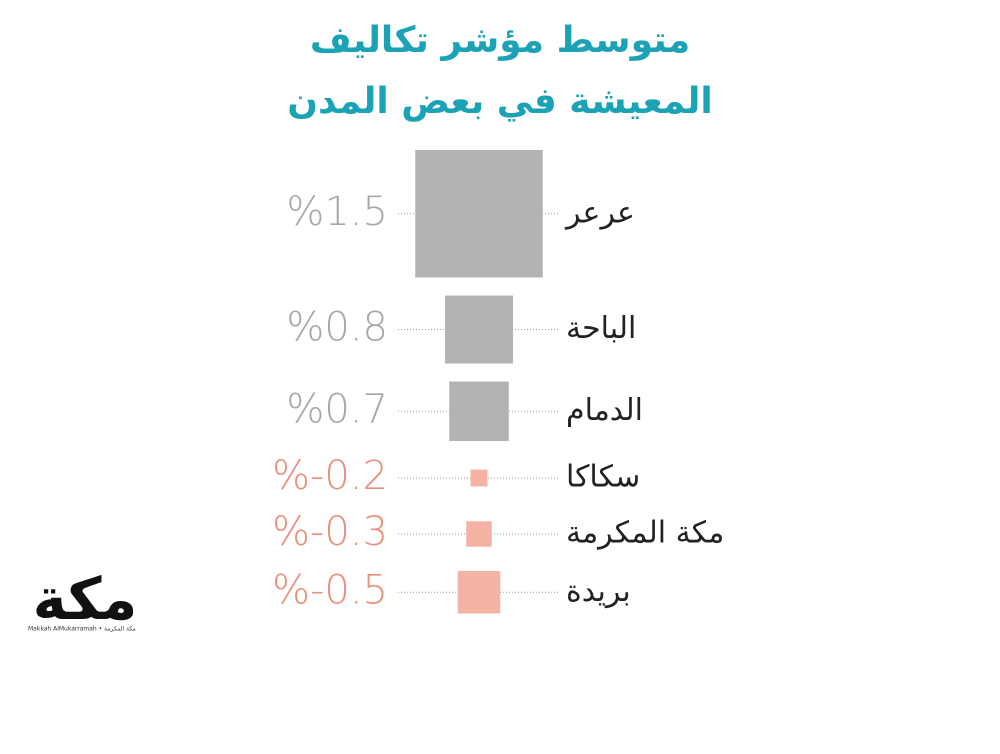  I want to click on category-label: سكاكا, so click(603, 477).